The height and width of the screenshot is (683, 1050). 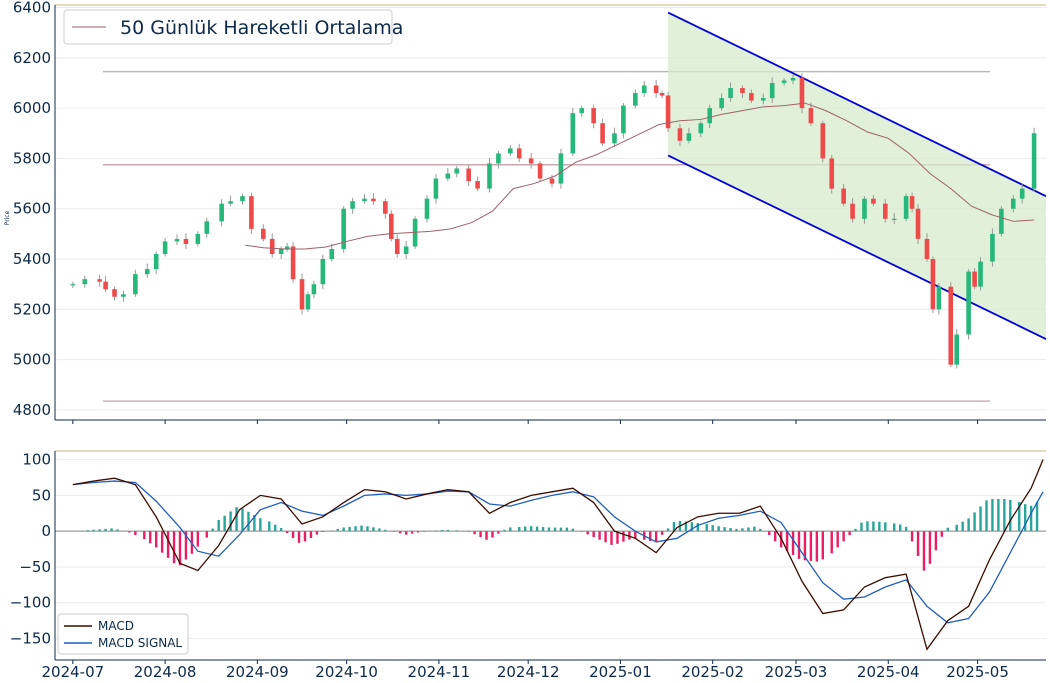 I want to click on macd-histogram, so click(x=559, y=534).